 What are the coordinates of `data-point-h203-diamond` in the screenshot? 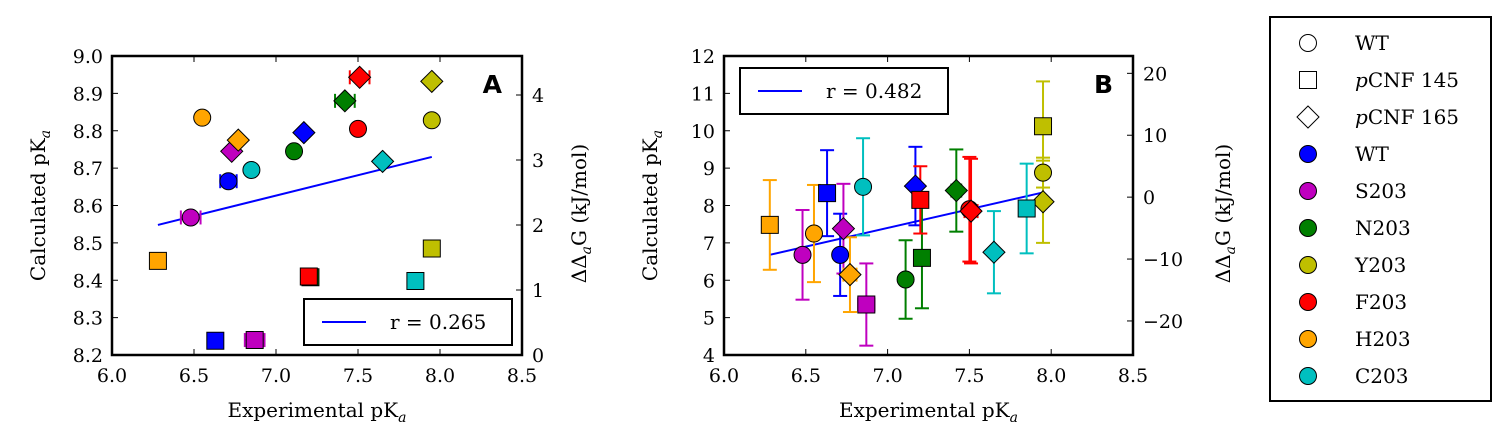 It's located at (238, 140).